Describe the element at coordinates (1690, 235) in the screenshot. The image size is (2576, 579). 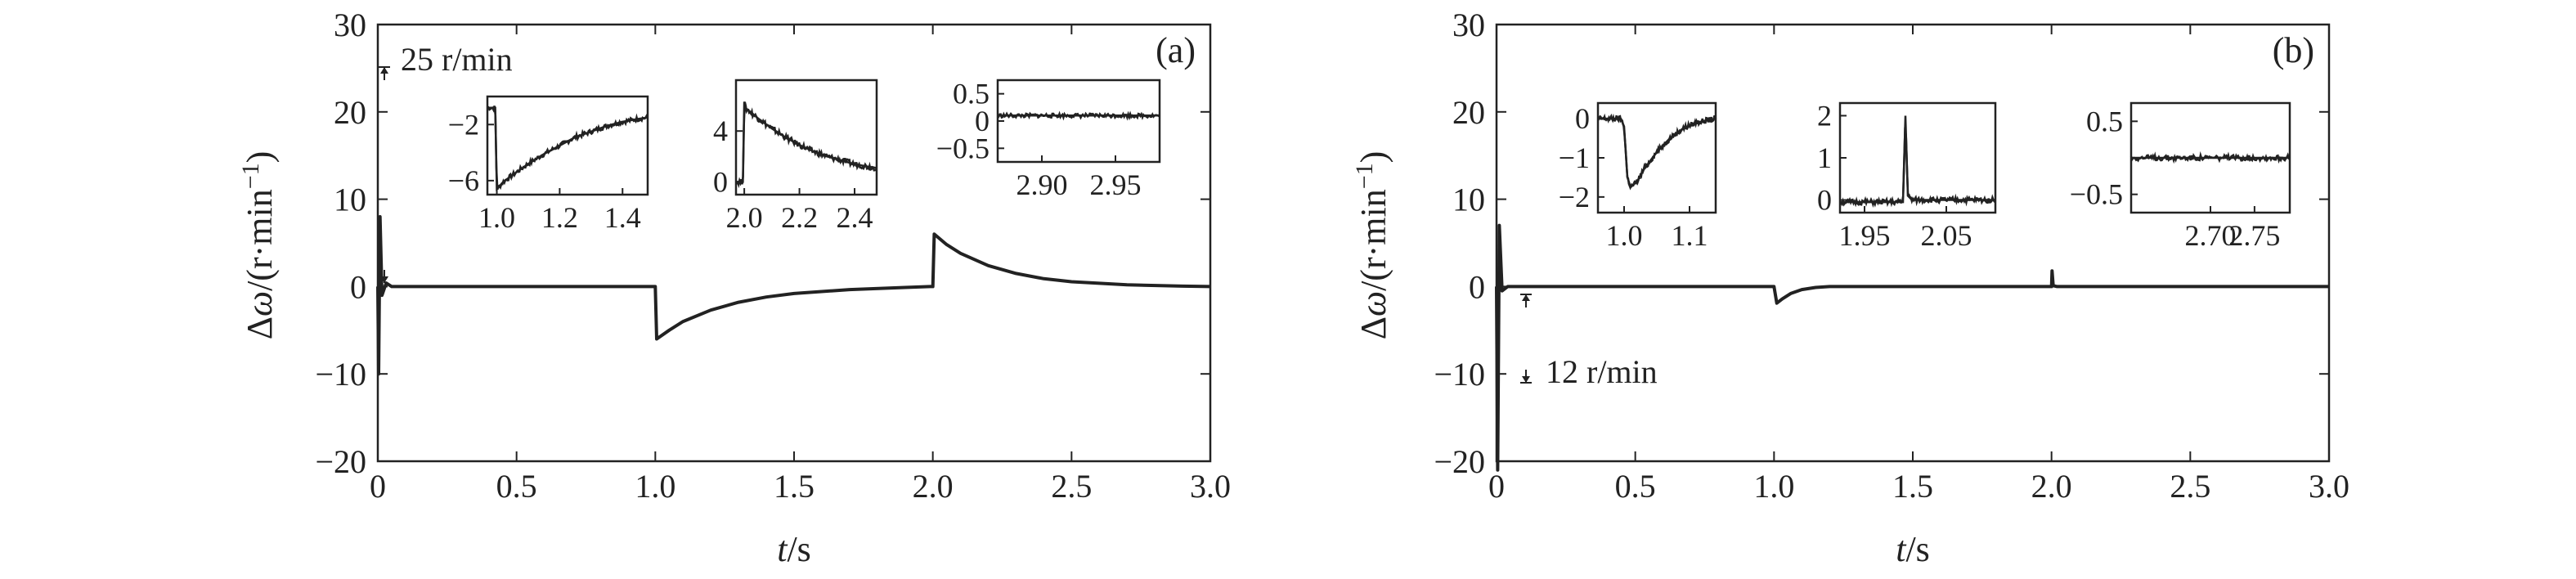
I see `inset-x-tick-label: 1.1` at that location.